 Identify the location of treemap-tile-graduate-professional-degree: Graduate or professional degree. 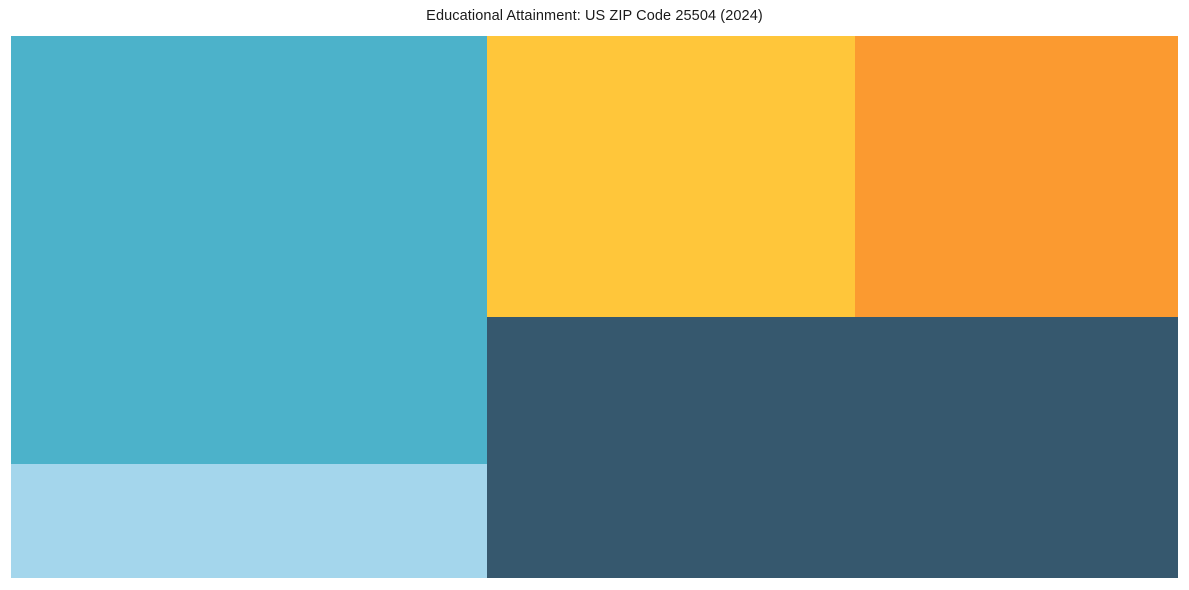
(249, 521).